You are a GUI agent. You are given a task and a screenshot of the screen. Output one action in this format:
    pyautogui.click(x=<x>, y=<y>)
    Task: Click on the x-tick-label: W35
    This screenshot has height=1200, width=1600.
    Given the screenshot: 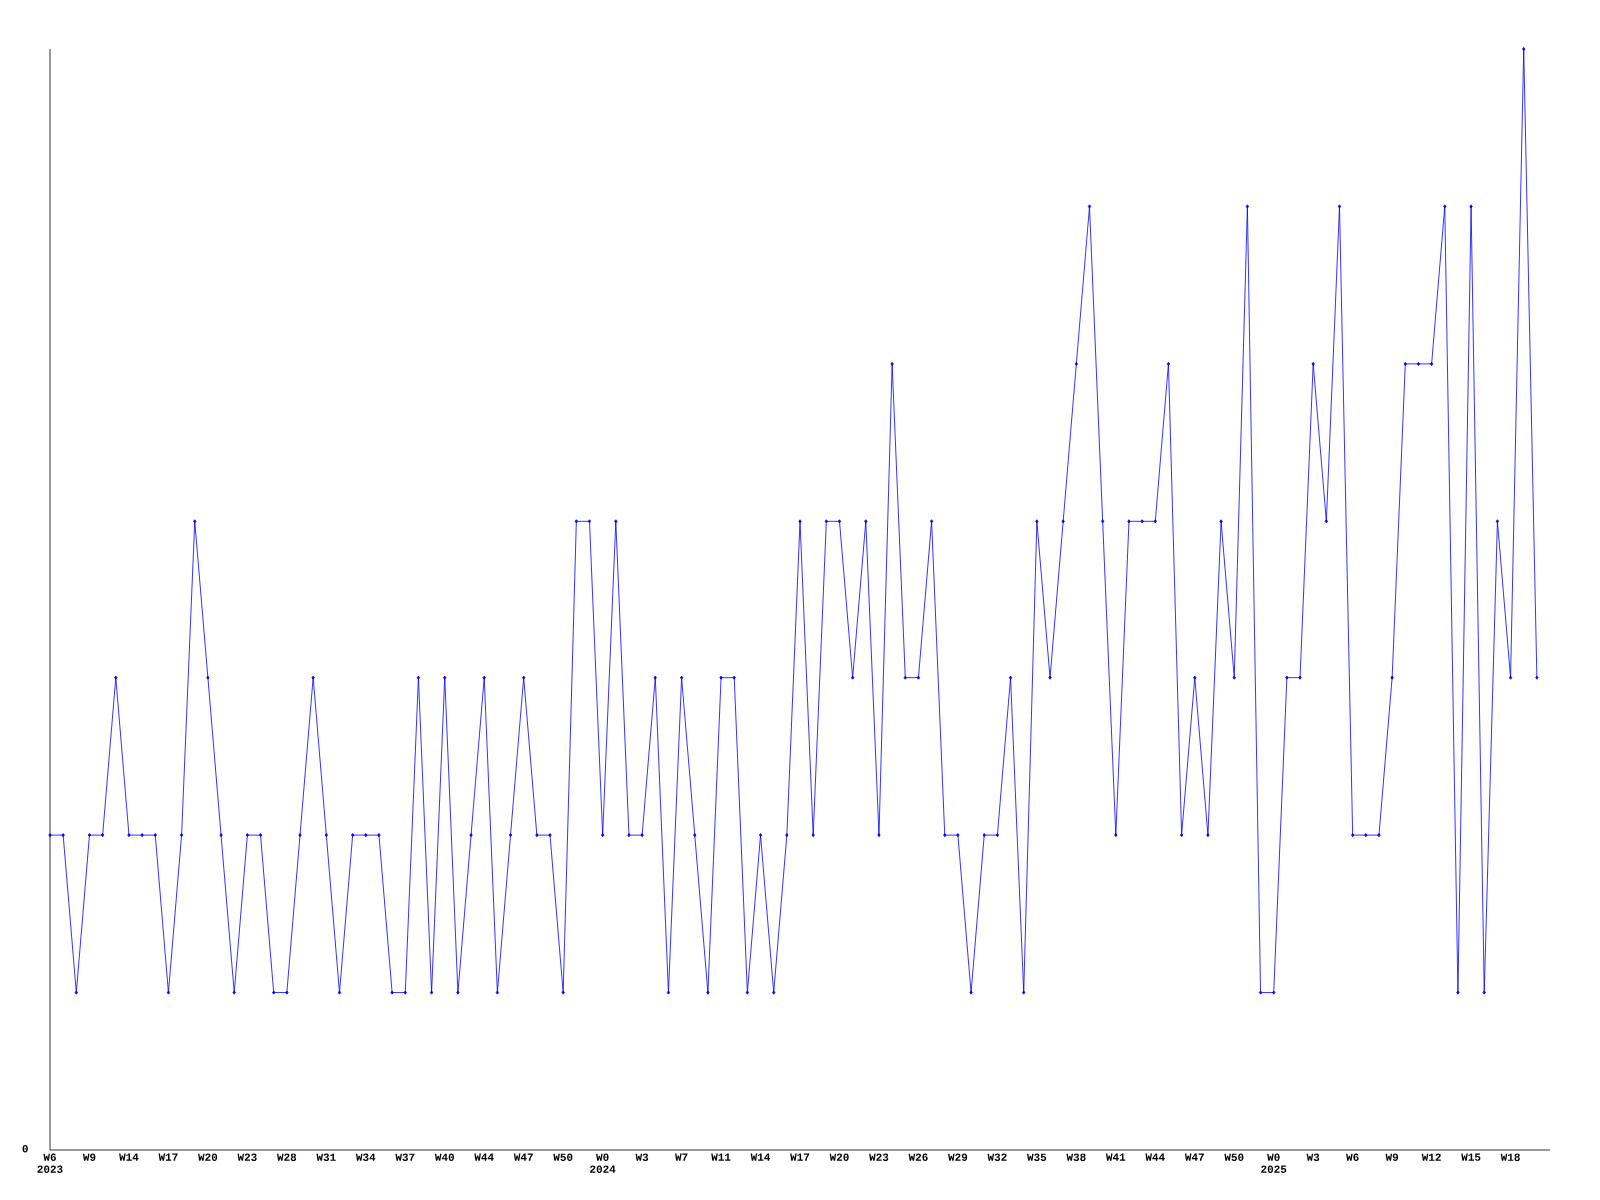 What is the action you would take?
    pyautogui.click(x=1037, y=1157)
    